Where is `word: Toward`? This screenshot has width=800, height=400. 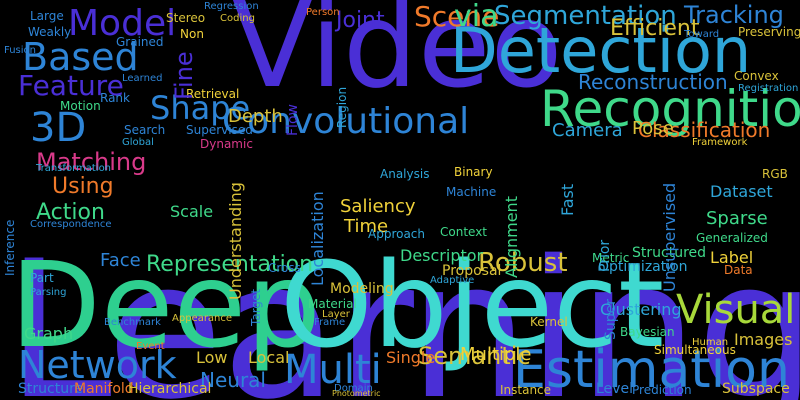
word: Toward is located at coordinates (702, 34).